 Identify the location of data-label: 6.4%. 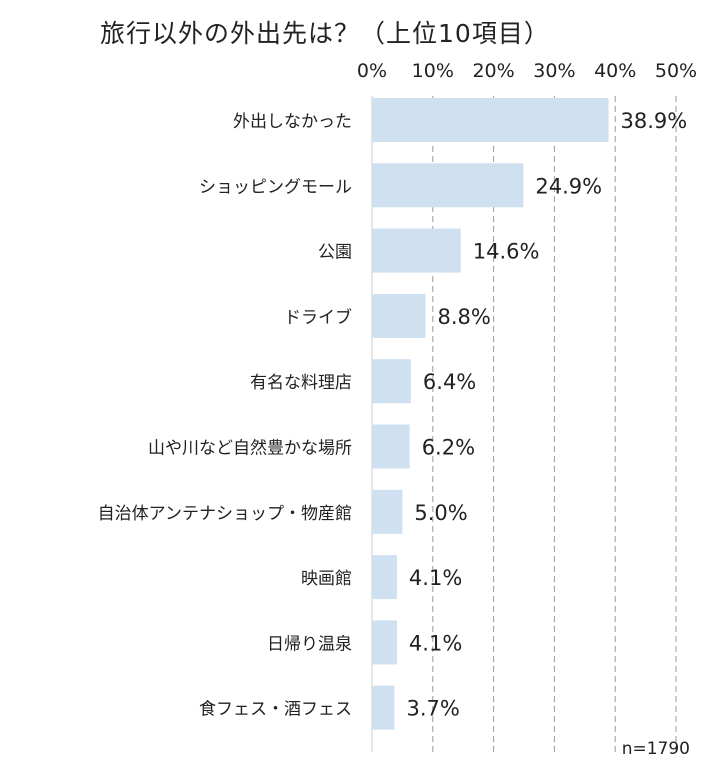
(449, 382).